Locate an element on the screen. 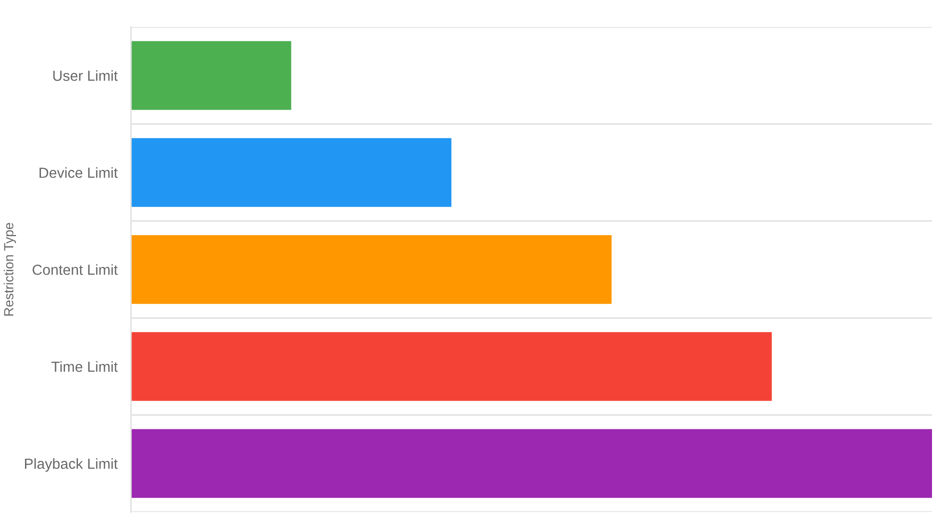 The height and width of the screenshot is (520, 939). y-tick-label: Device Limit is located at coordinates (79, 172).